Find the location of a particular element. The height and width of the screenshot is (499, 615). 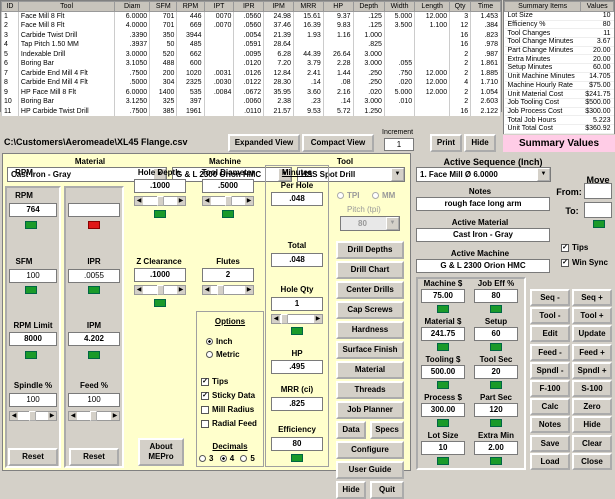

column-header: Time is located at coordinates (485, 6).